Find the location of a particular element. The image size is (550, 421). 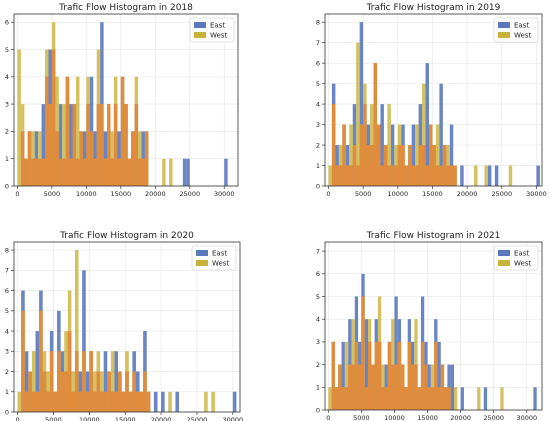

legend-swatch-west is located at coordinates (200, 35).